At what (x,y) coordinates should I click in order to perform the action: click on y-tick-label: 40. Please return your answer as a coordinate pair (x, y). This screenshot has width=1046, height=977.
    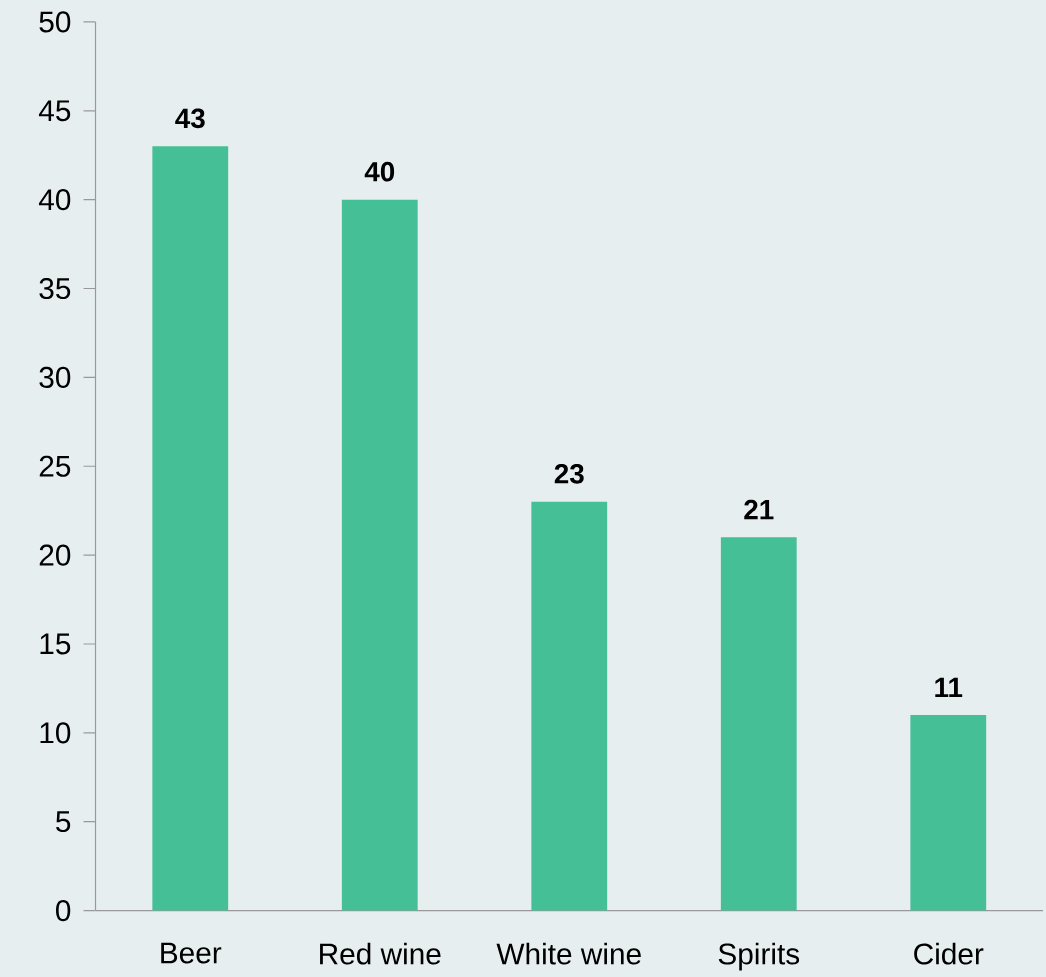
    Looking at the image, I should click on (54, 199).